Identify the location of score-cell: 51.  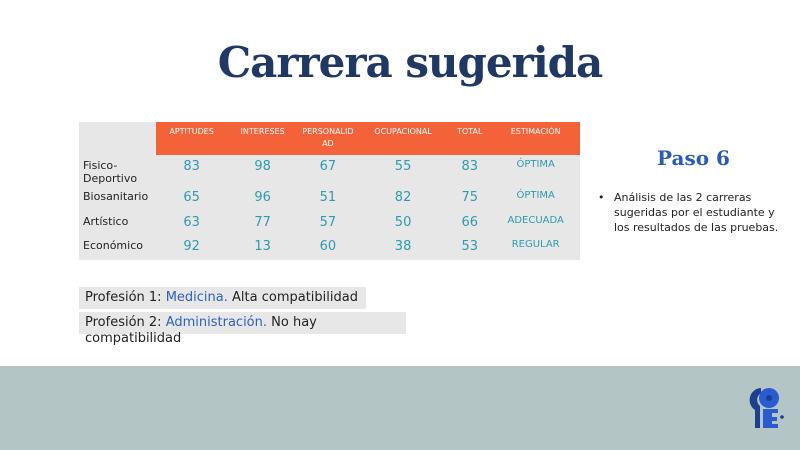
(328, 197).